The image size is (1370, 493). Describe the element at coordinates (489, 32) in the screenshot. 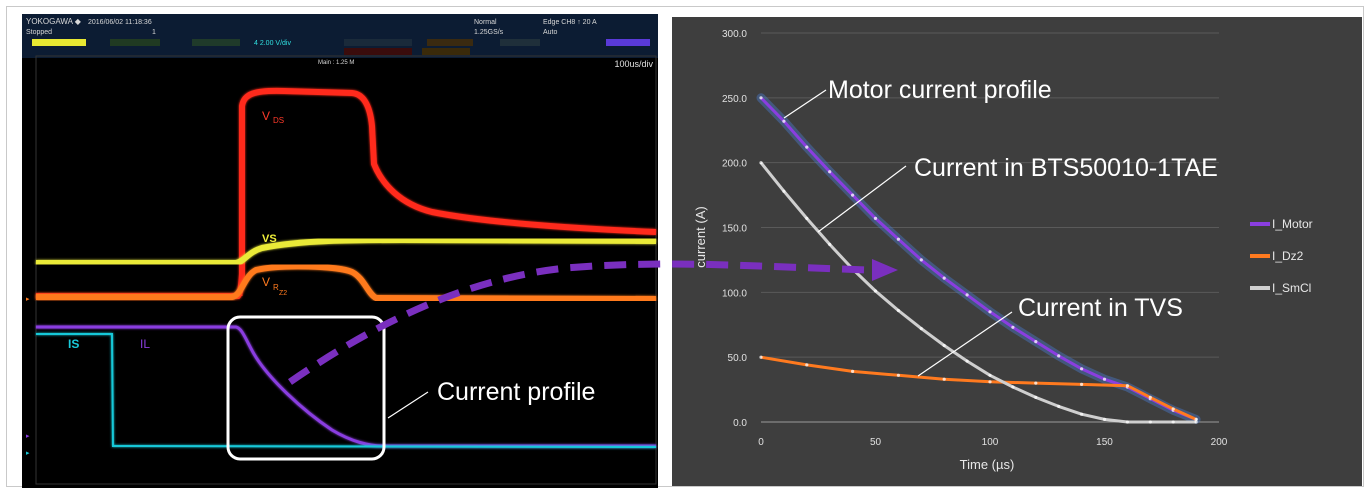

I see `scope-sample-rate: 1.25GS/s` at that location.